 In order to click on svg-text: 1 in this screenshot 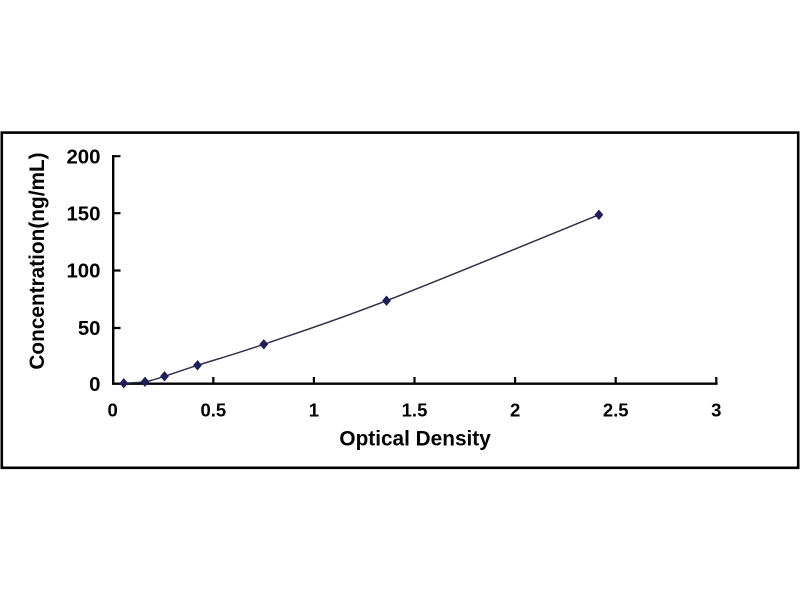, I will do `click(314, 410)`.